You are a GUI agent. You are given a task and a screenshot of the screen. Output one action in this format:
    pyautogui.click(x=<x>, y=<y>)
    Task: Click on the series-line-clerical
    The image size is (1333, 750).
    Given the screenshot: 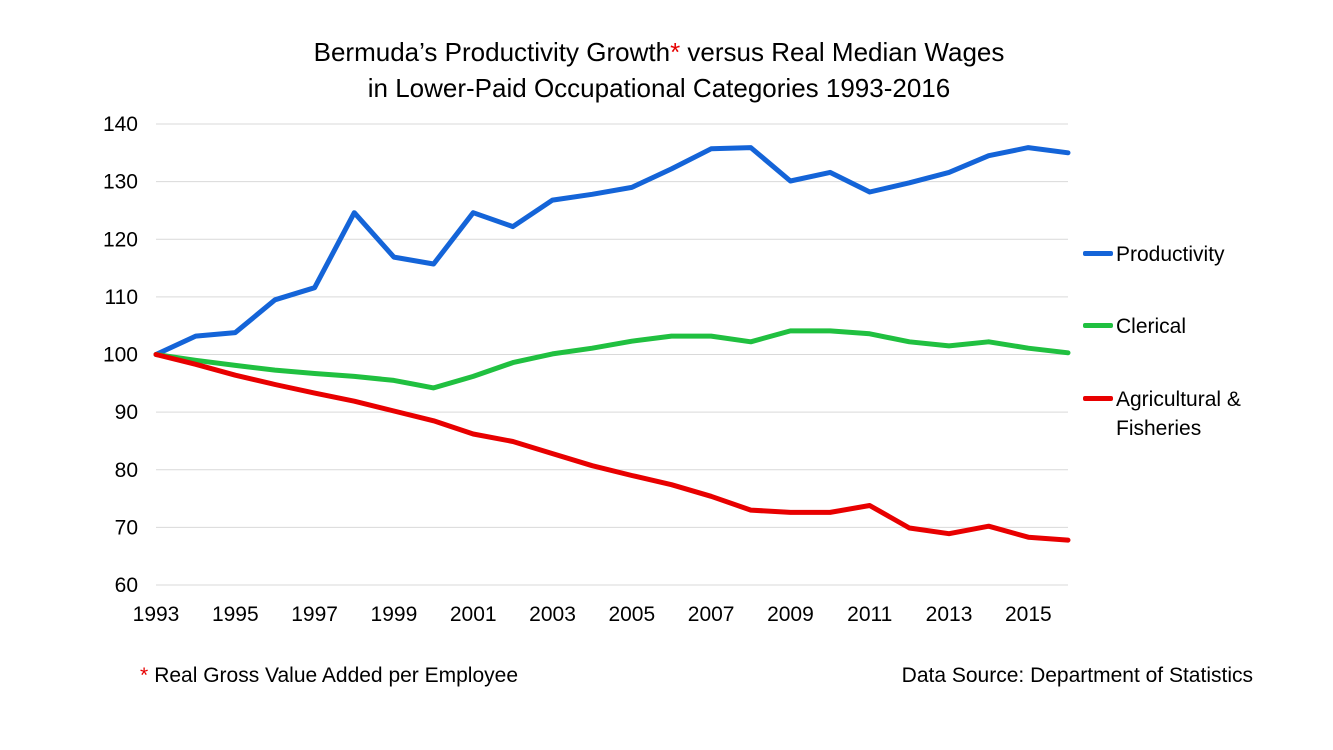 What is the action you would take?
    pyautogui.click(x=612, y=359)
    